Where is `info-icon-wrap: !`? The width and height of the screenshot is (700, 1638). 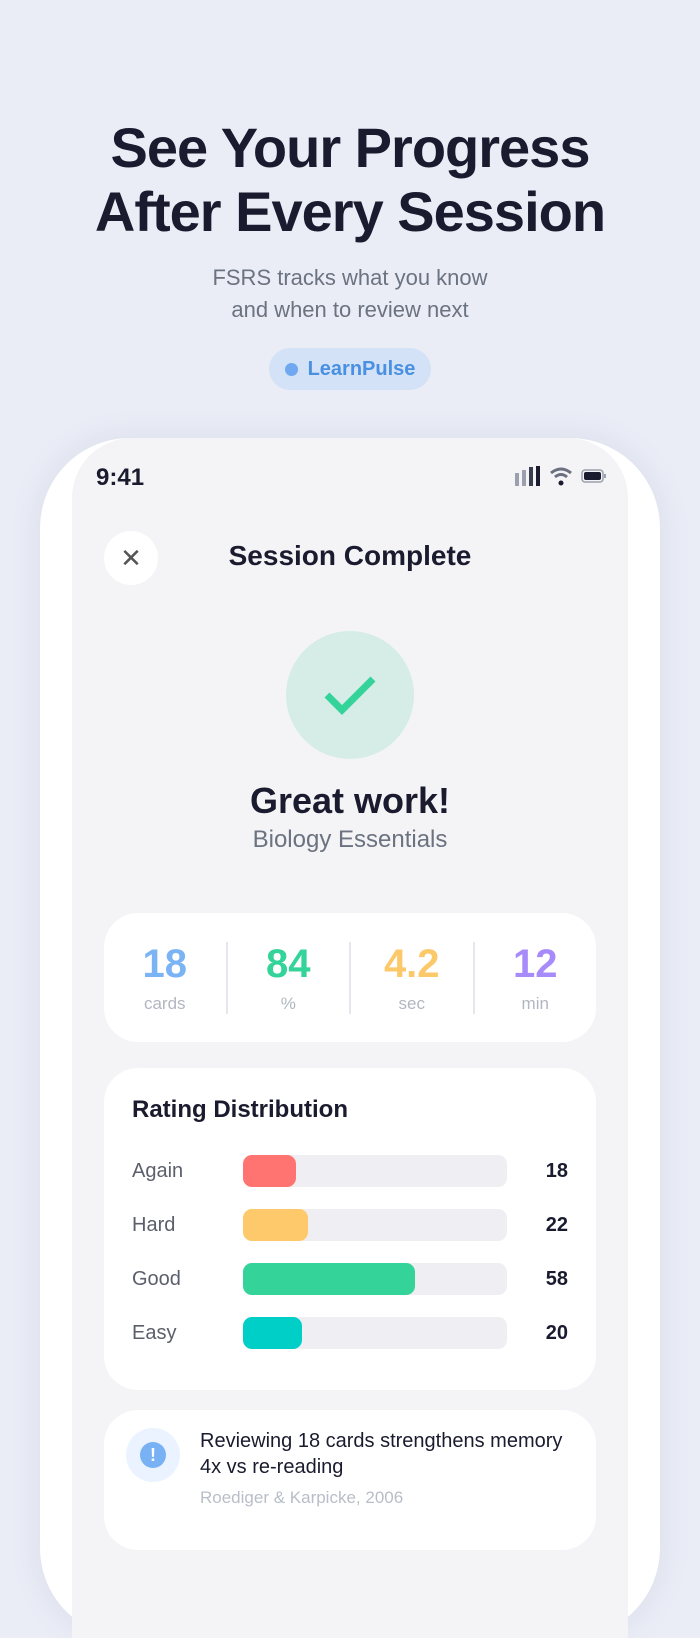
info-icon-wrap: ! is located at coordinates (153, 1455).